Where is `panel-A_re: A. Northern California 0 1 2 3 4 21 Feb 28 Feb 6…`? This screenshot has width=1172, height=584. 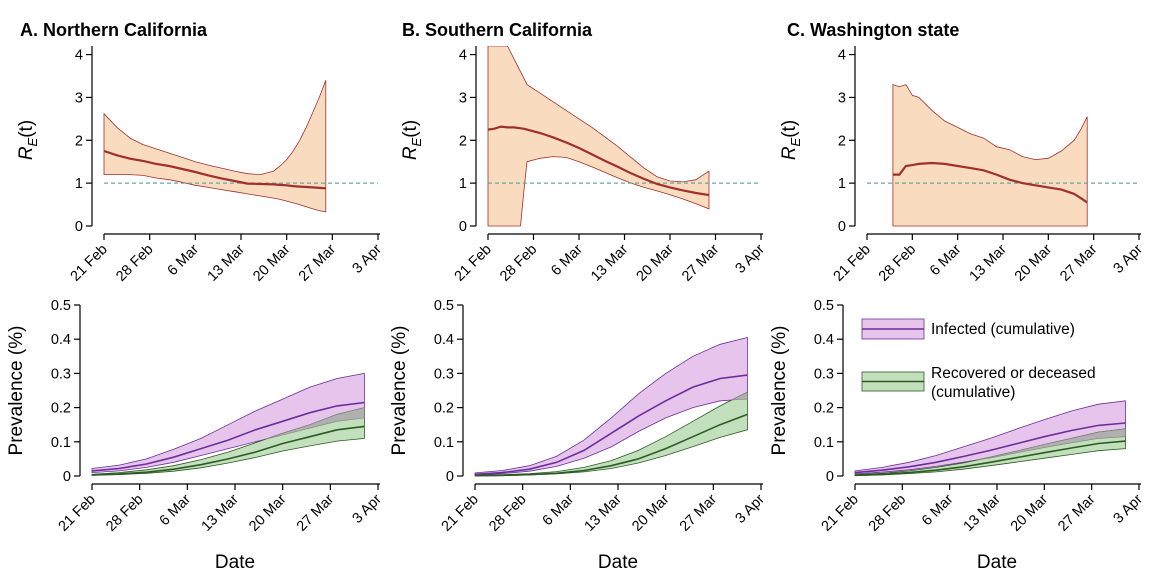 panel-A_re: A. Northern California 0 1 2 3 4 21 Feb 28 Feb 6… is located at coordinates (200, 152).